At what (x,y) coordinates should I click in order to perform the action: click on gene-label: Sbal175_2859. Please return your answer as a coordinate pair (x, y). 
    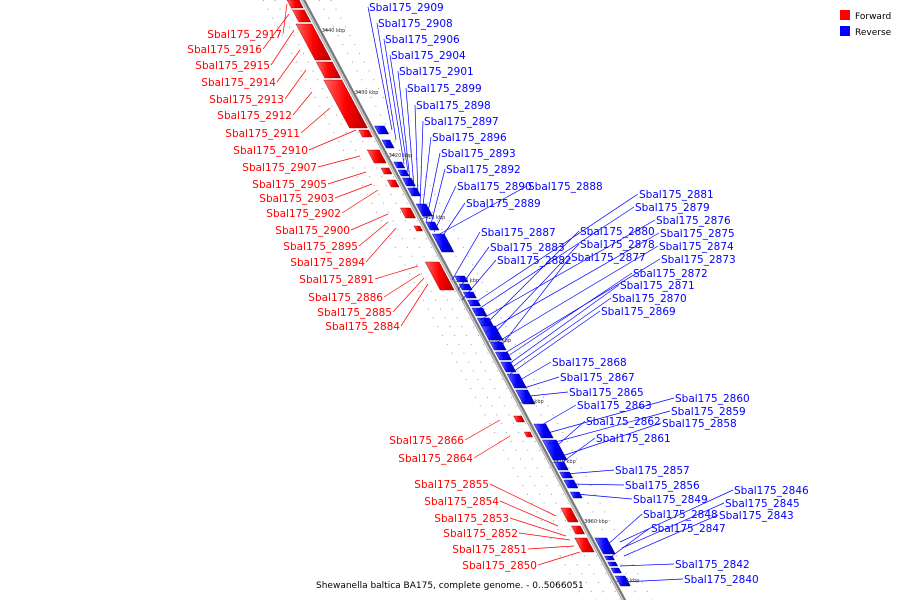
    Looking at the image, I should click on (708, 412).